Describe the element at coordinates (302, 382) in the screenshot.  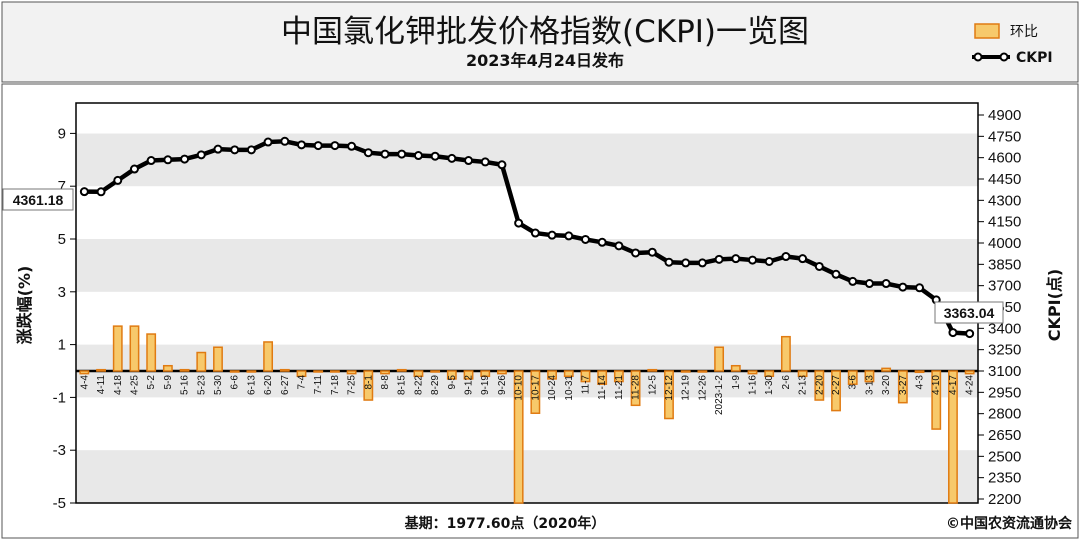
I see `x-tick-label: 7-4` at that location.